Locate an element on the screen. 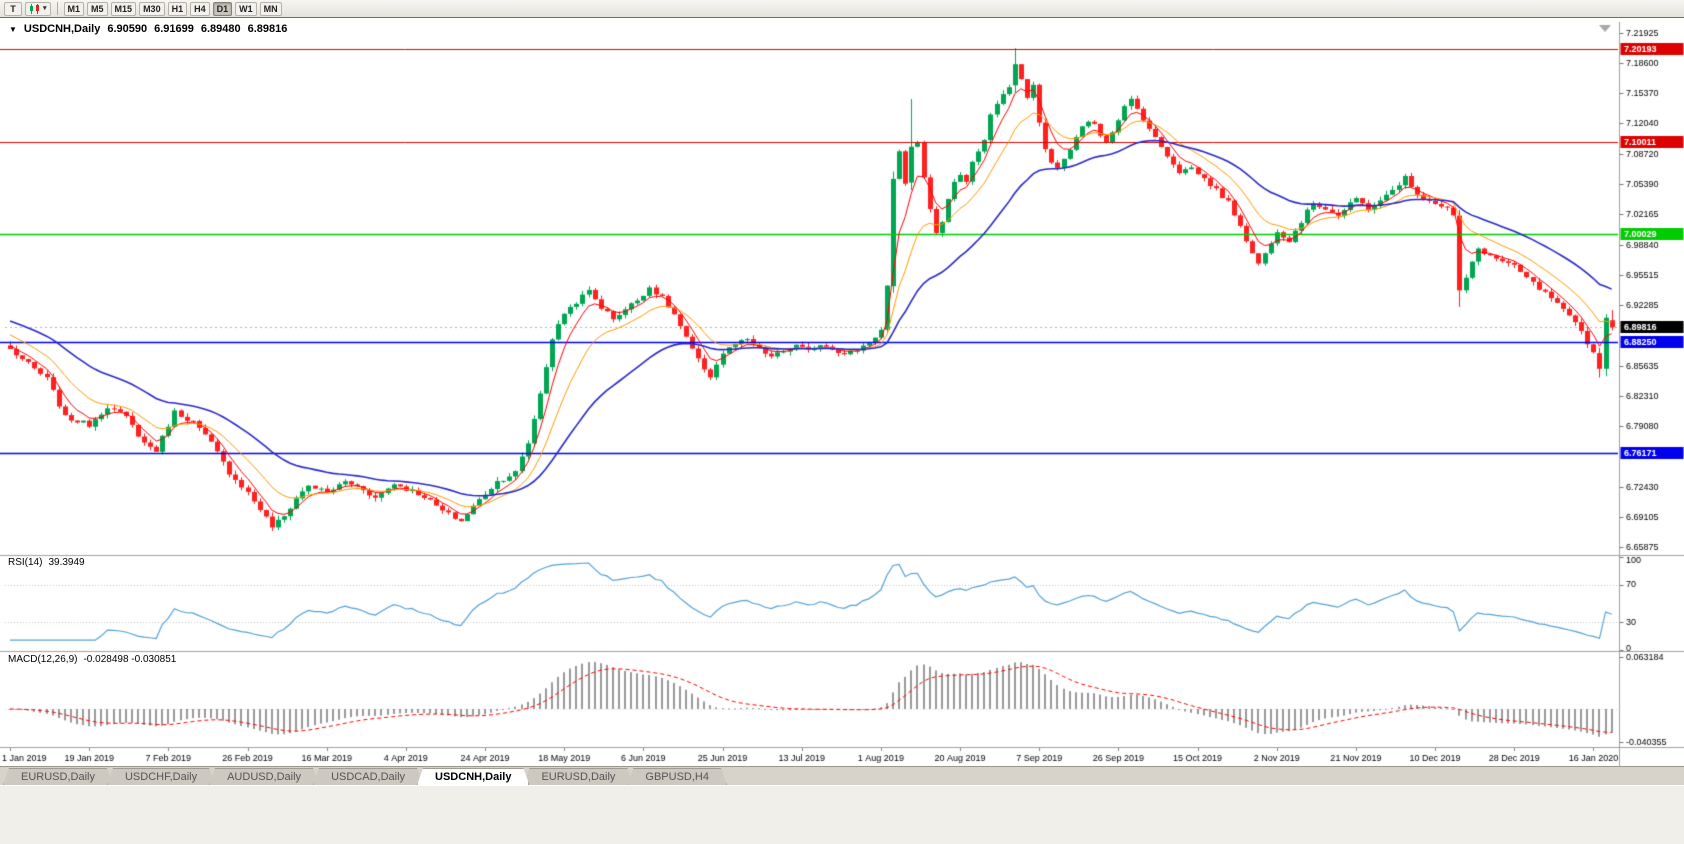  timeframe-button-m1: M1 is located at coordinates (74, 8).